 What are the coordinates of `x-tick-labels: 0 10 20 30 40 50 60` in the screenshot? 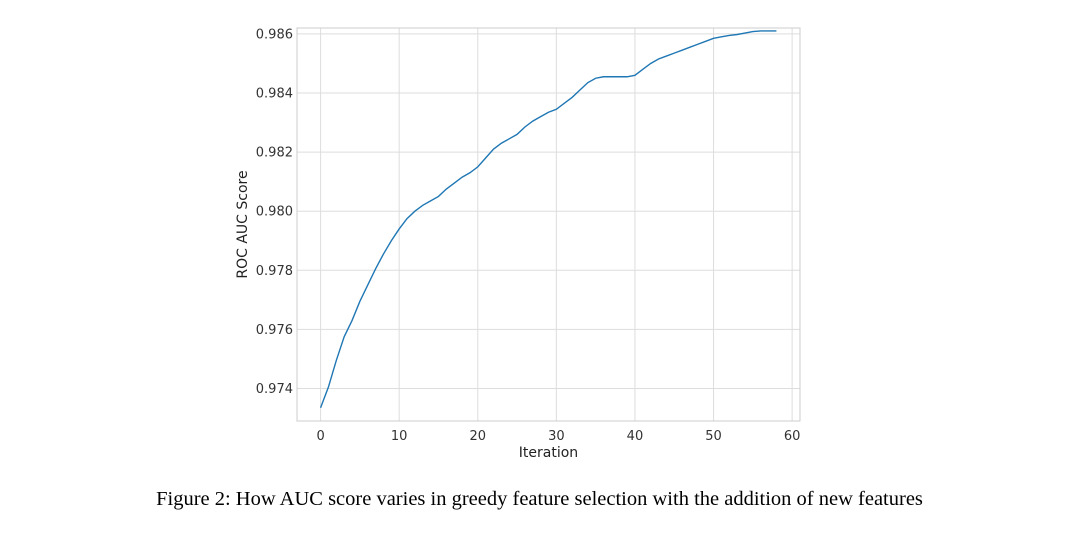 It's located at (558, 436).